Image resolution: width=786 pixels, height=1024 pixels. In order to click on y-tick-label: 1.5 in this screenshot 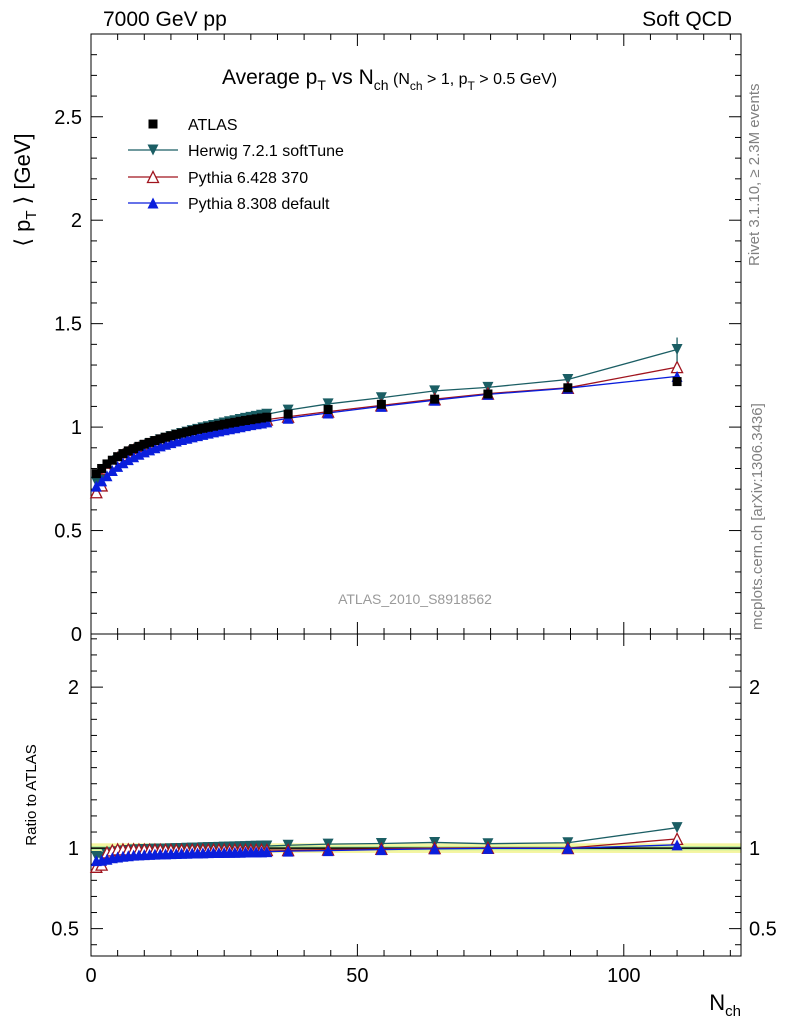, I will do `click(68, 325)`.